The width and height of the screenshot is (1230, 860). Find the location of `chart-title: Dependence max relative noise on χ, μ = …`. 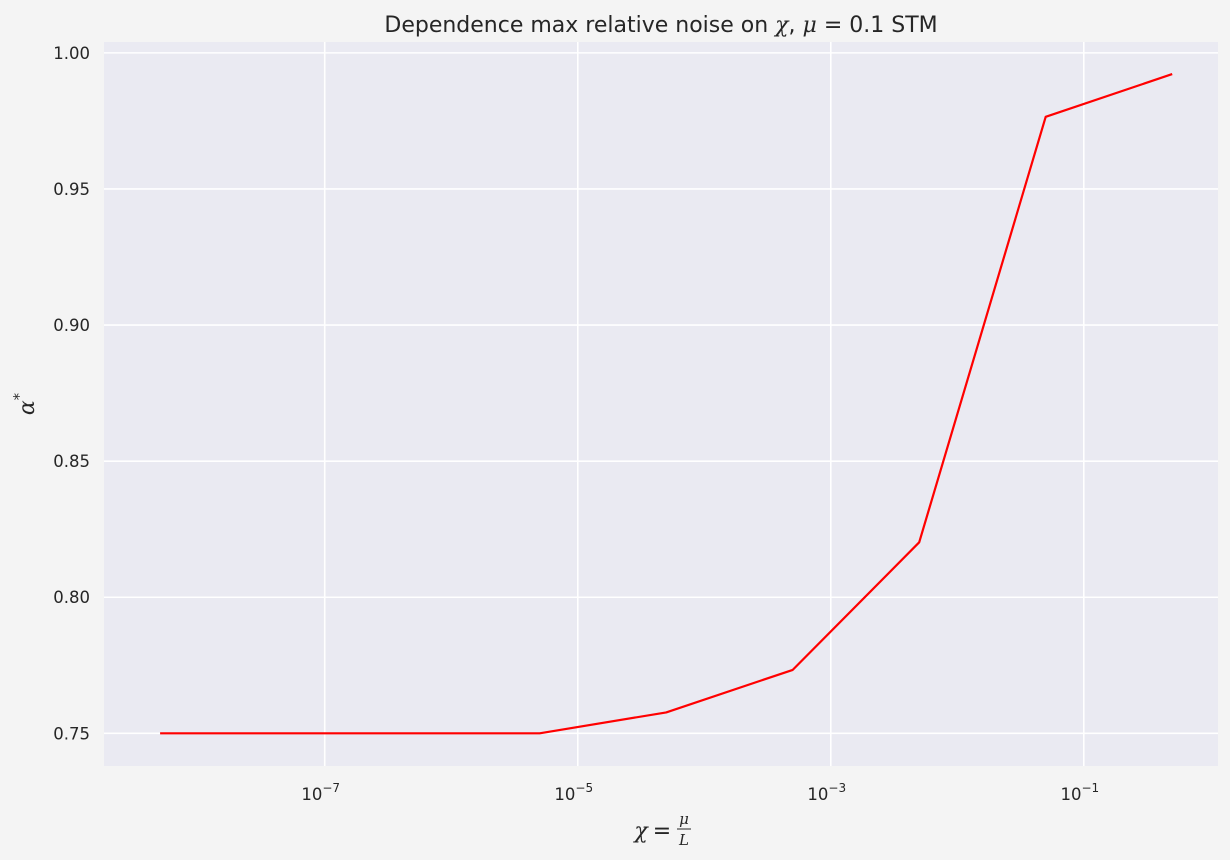

chart-title: Dependence max relative noise on χ, μ = … is located at coordinates (660, 25).